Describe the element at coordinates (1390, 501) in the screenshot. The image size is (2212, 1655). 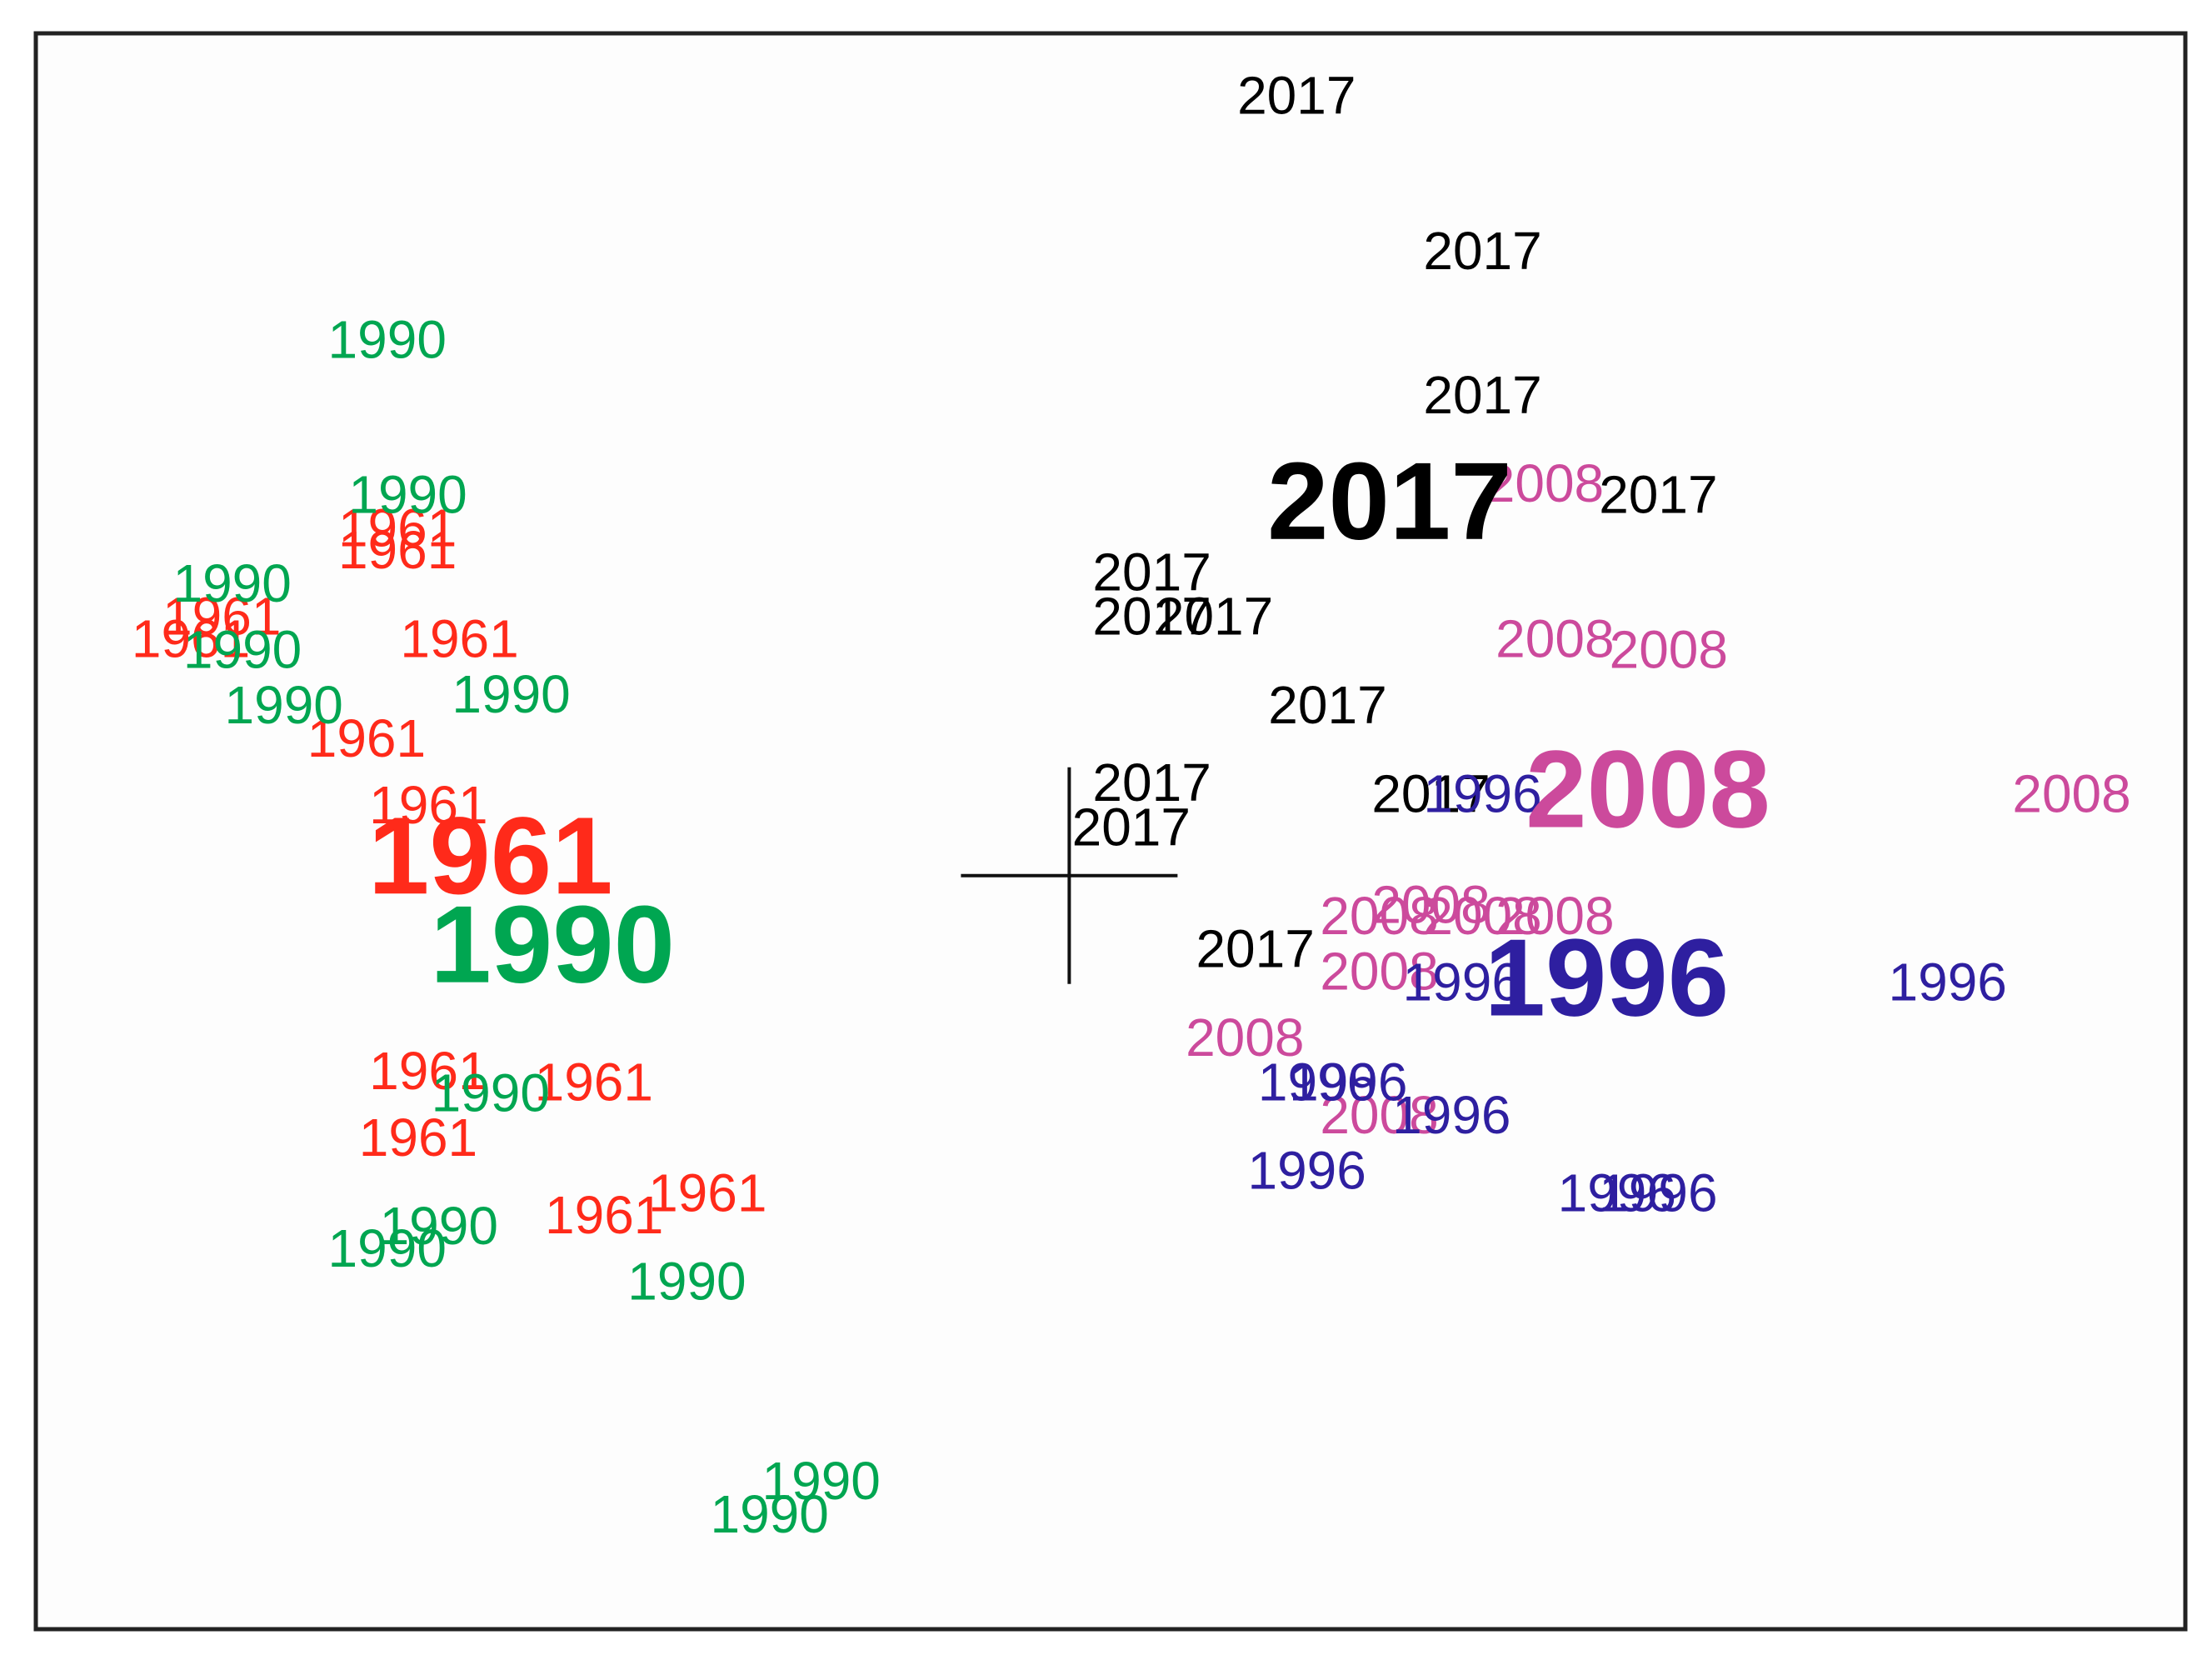
I see `centroid-label-2017: 2017` at that location.